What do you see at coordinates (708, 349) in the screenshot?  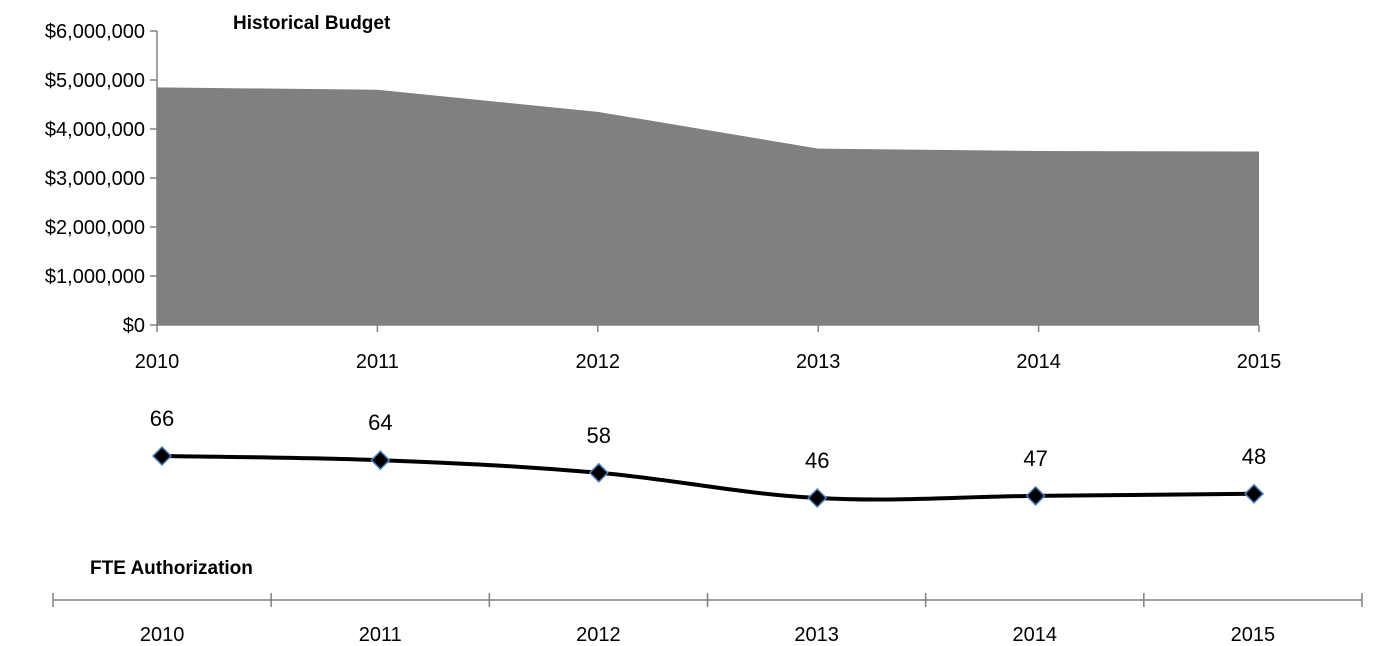 I see `budget-x-ticks: 2010 2011 2012 2013 2014 2015` at bounding box center [708, 349].